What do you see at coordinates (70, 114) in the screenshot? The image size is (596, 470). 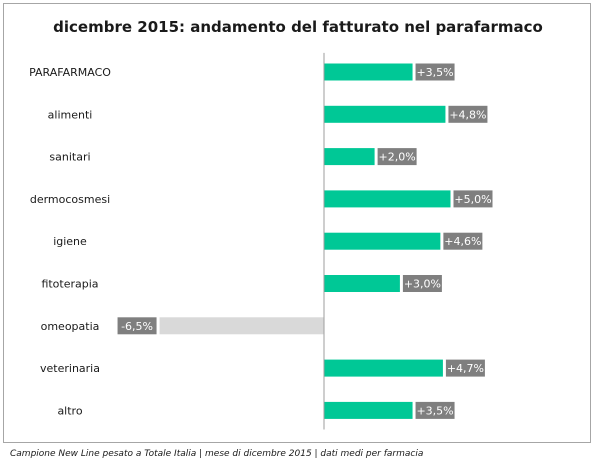 I see `category-label: alimenti` at bounding box center [70, 114].